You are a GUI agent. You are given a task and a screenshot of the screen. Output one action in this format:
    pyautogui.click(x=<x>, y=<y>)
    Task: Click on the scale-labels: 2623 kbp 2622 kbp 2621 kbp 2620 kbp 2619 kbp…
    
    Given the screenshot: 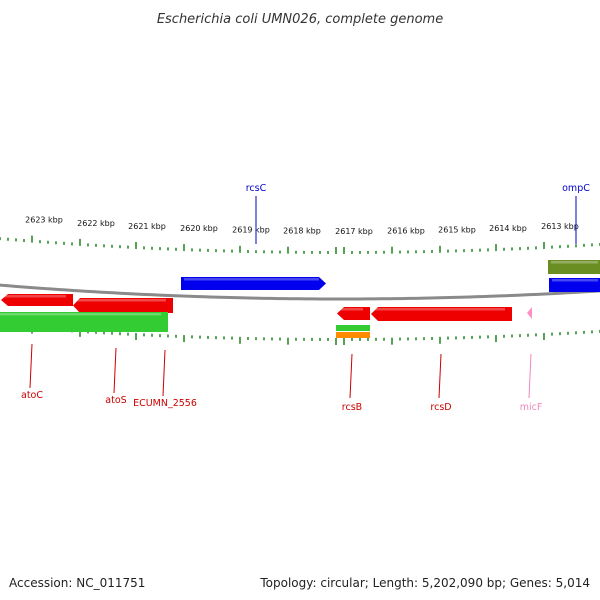 What is the action you would take?
    pyautogui.click(x=302, y=225)
    